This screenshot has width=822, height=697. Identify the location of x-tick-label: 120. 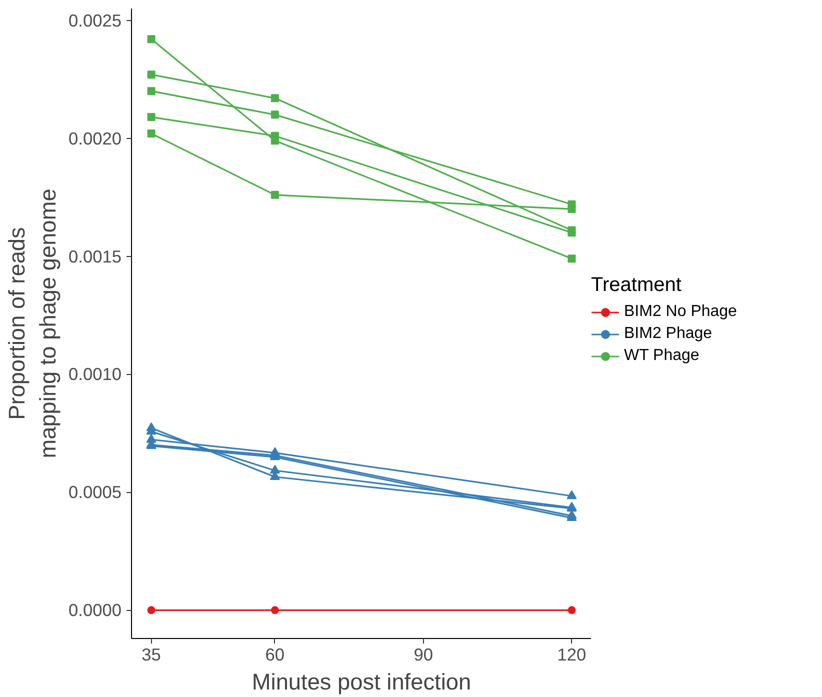
(571, 654).